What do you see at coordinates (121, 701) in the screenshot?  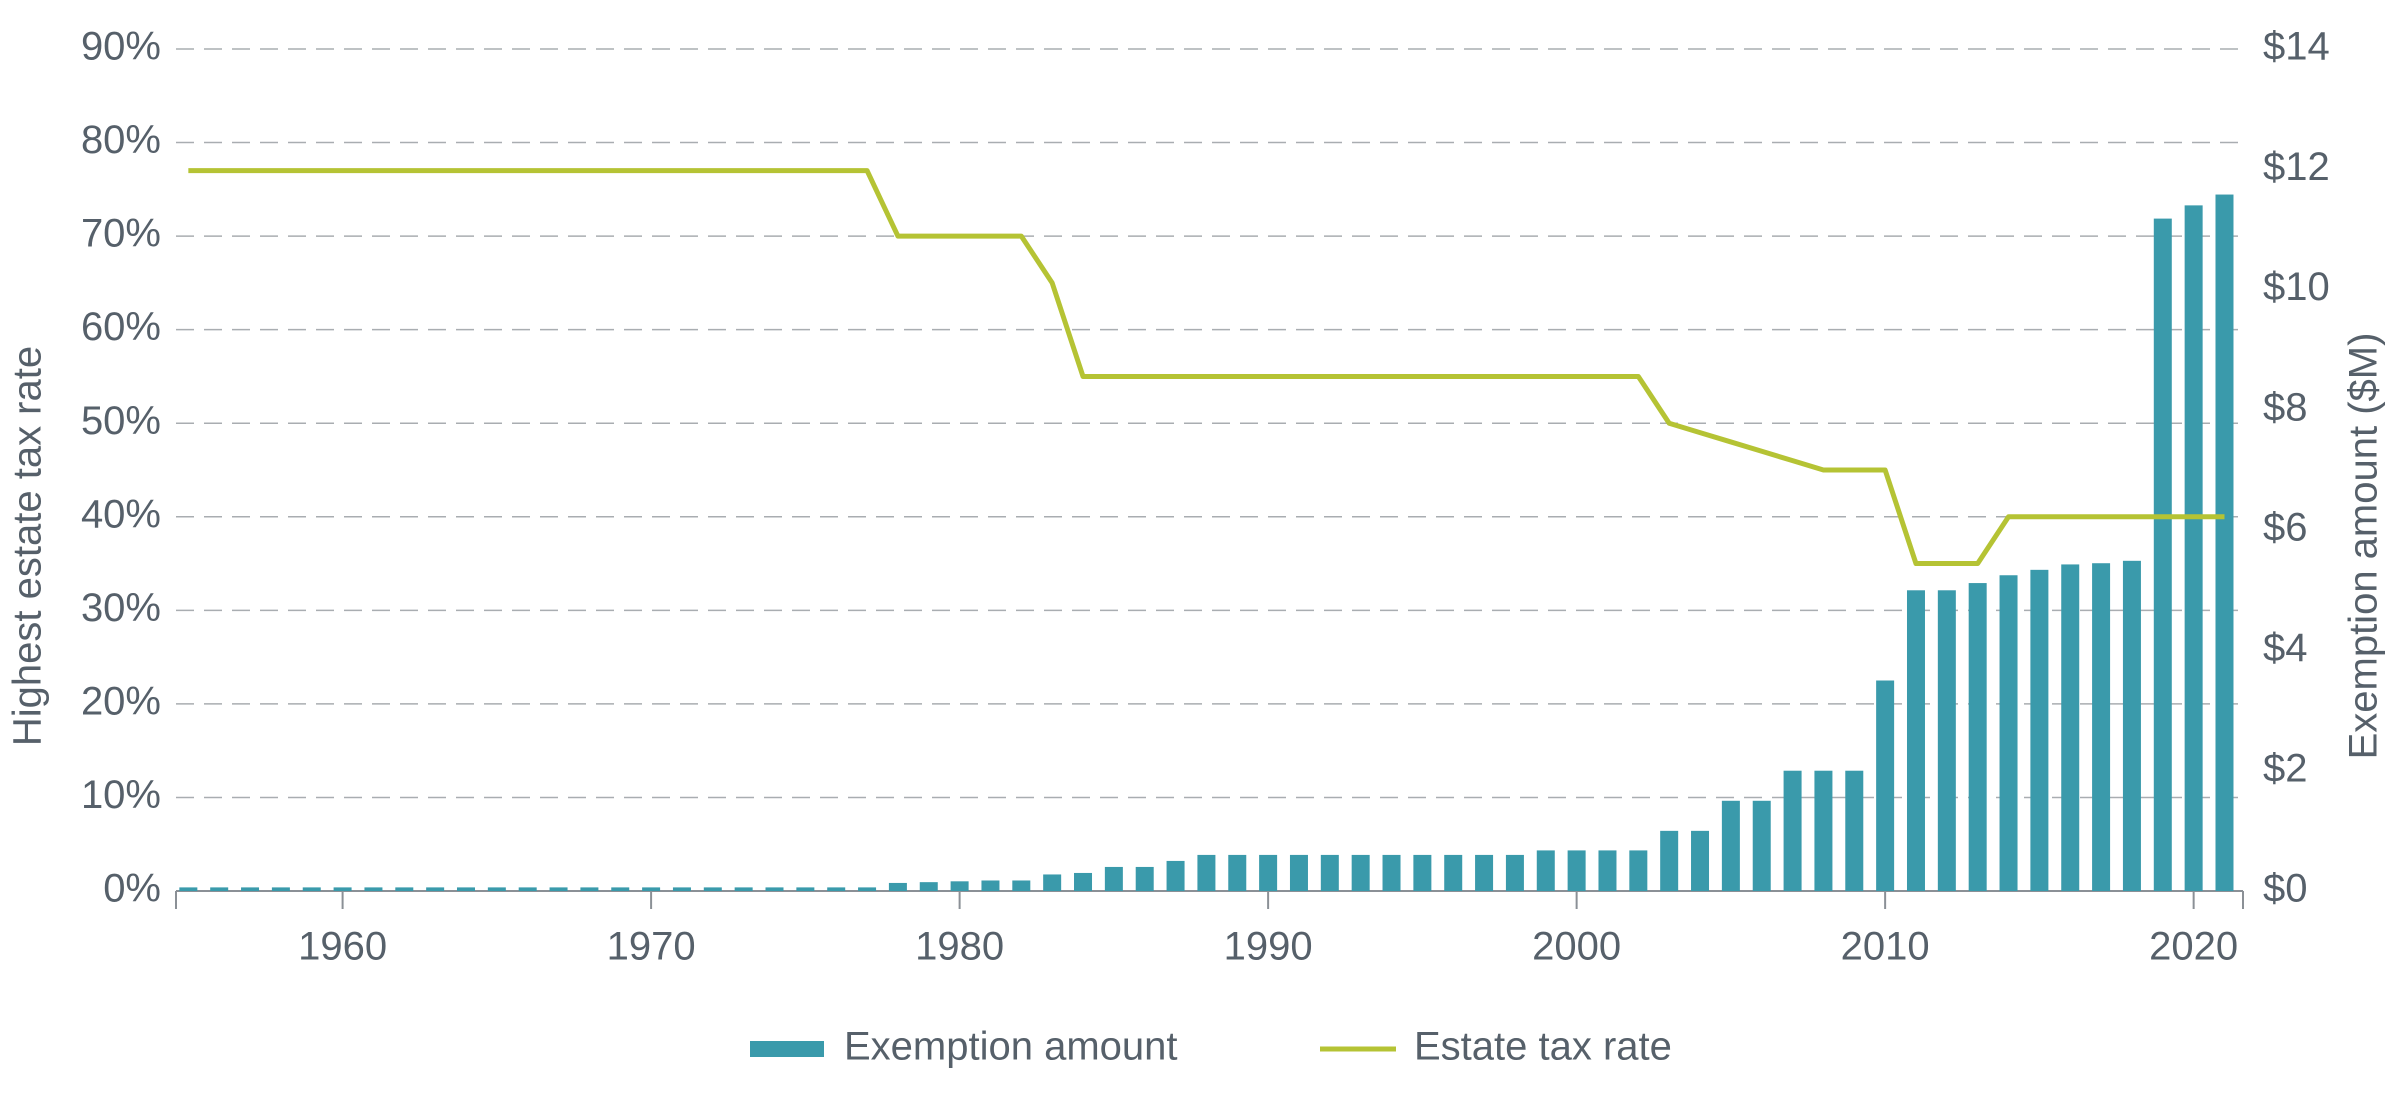 I see `y-tick-label: 20%` at bounding box center [121, 701].